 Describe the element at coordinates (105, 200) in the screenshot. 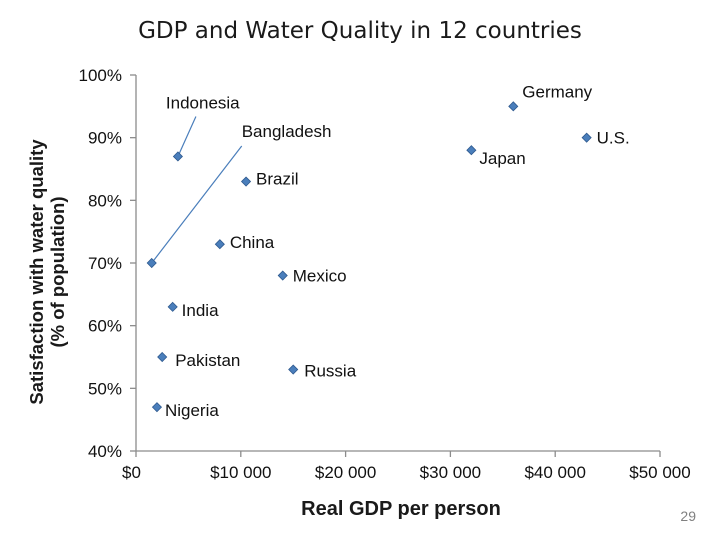

I see `y-tick-label: 80%` at that location.